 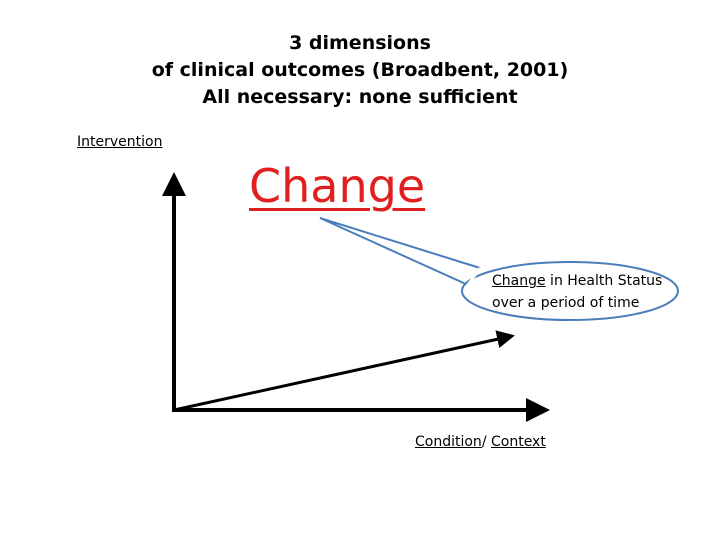 What do you see at coordinates (499, 269) in the screenshot?
I see `callout-bubble` at bounding box center [499, 269].